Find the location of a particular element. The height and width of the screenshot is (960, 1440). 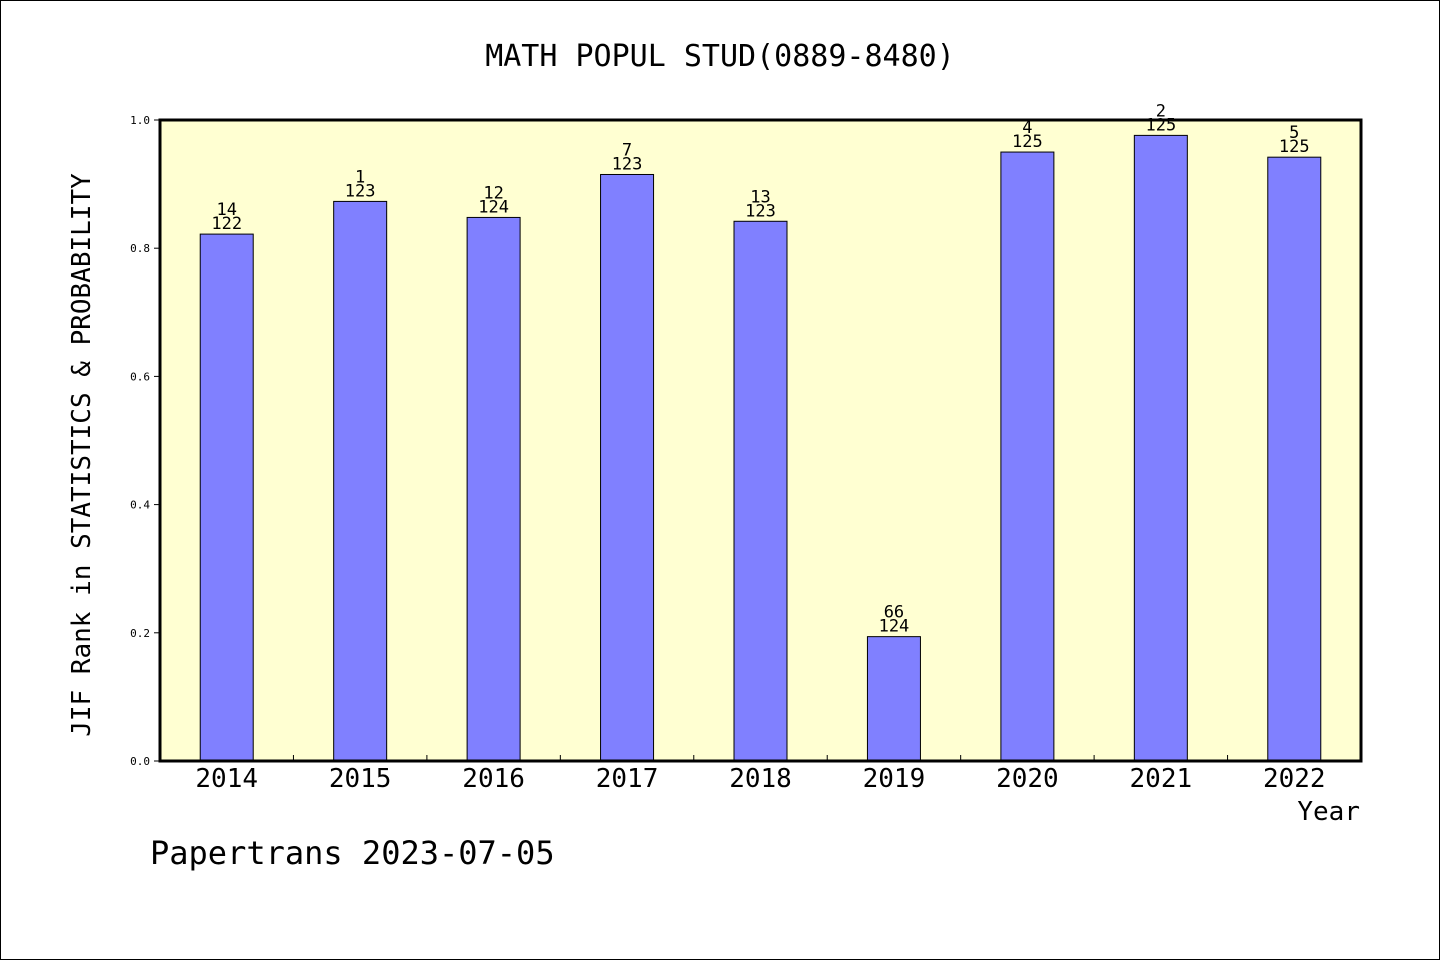

bar-rank-label: 12 is located at coordinates (493, 193).